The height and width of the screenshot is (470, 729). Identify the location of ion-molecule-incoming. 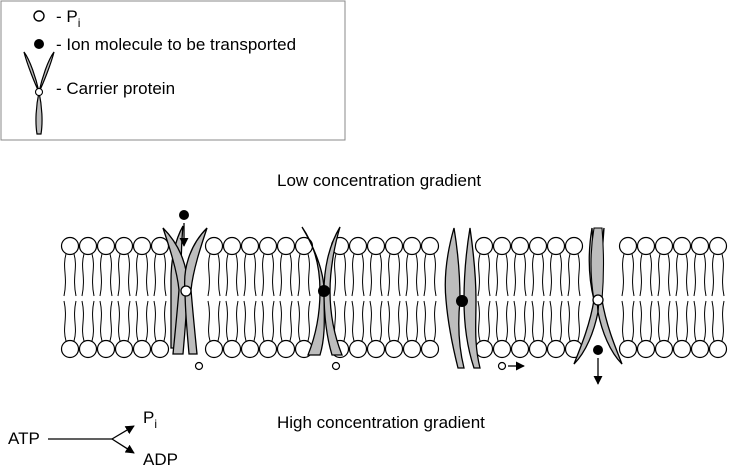
(184, 215).